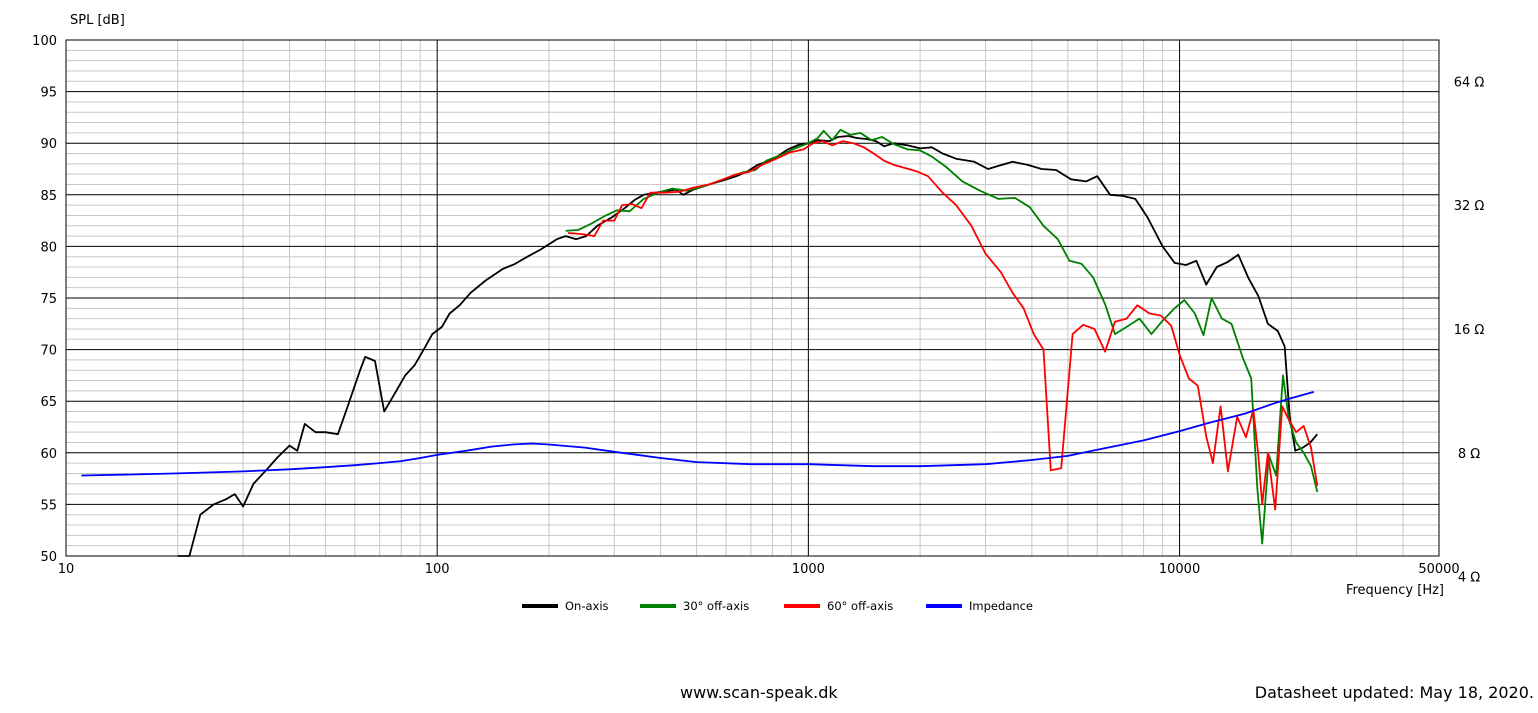 This screenshot has height=713, width=1538. Describe the element at coordinates (759, 692) in the screenshot. I see `footer-website: www.scan-speak.dk` at that location.